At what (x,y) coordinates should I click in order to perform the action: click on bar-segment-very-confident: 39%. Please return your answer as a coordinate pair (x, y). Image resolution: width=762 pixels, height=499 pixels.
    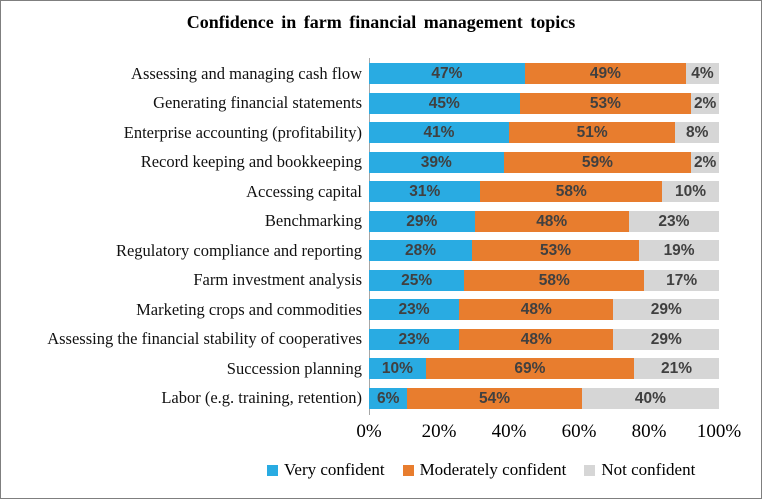
    Looking at the image, I should click on (436, 162).